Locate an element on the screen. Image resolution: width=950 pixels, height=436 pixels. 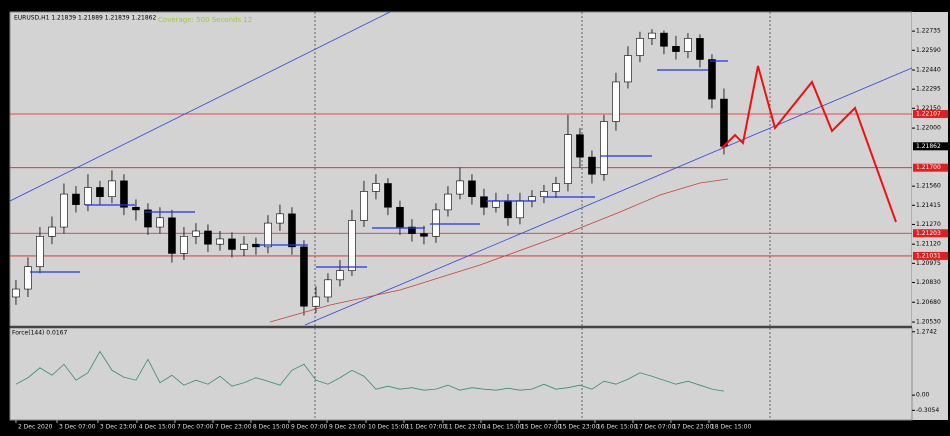
y-tick-label: 1.21120 is located at coordinates (928, 244).